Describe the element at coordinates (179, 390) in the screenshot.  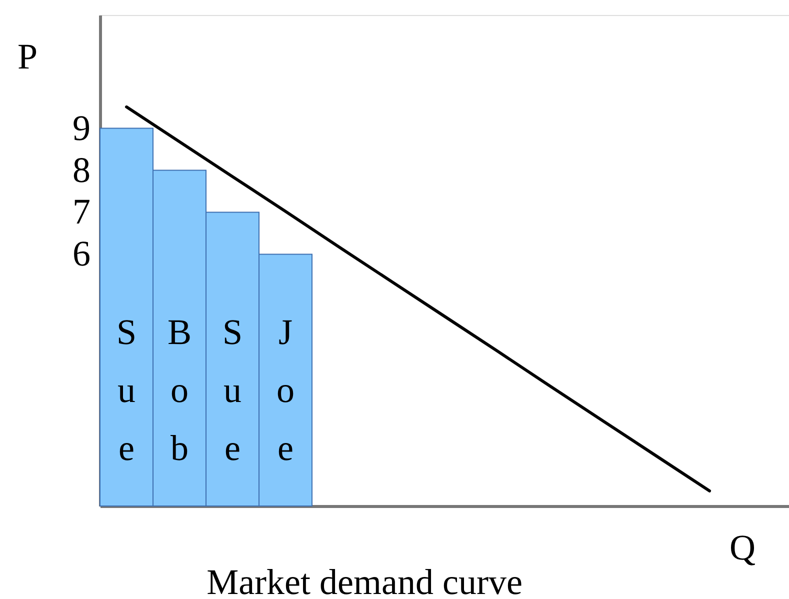
I see `x-tick-label: Bob` at that location.